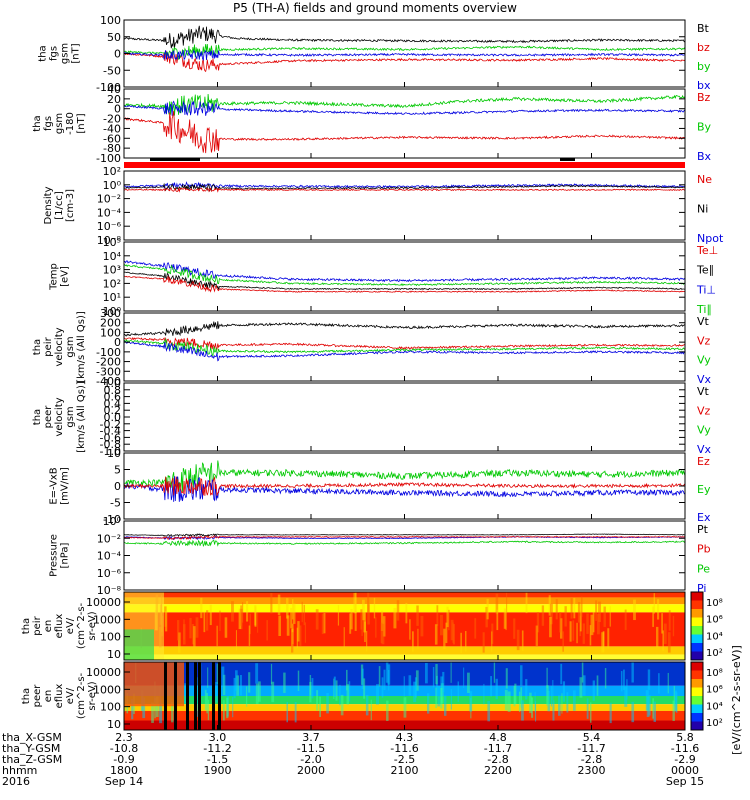 This screenshot has width=750, height=800. Describe the element at coordinates (704, 97) in the screenshot. I see `legend-Bz: Bz` at that location.